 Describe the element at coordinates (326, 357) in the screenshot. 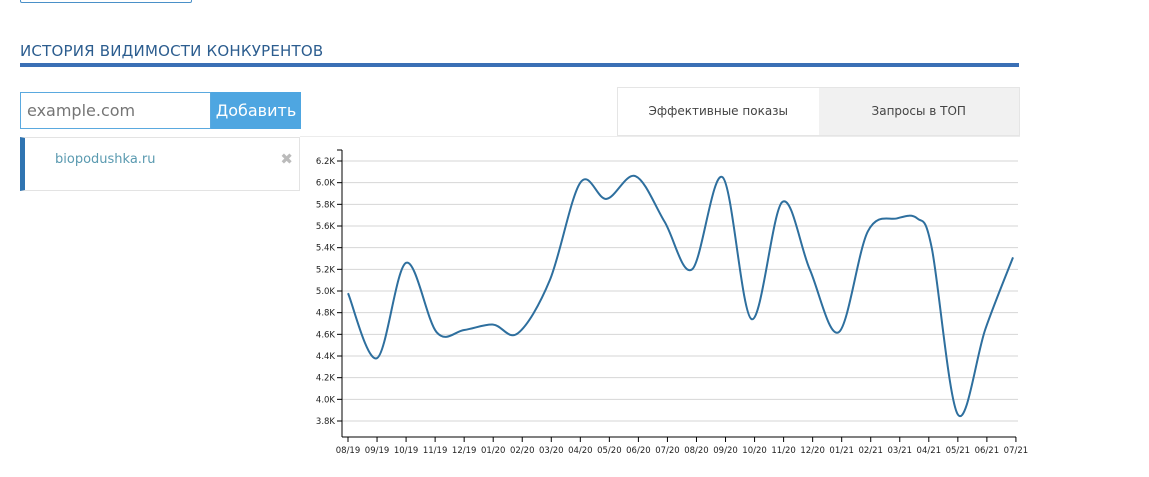

I see `y-tick-label: 4.4K` at that location.